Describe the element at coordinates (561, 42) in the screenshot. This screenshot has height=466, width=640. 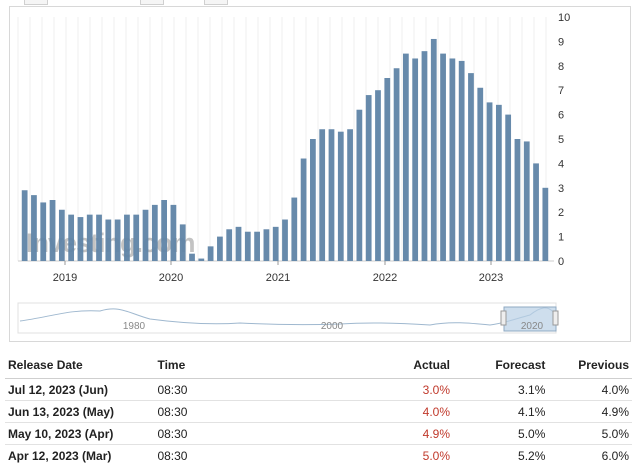
I see `y-tick-label: 9` at that location.